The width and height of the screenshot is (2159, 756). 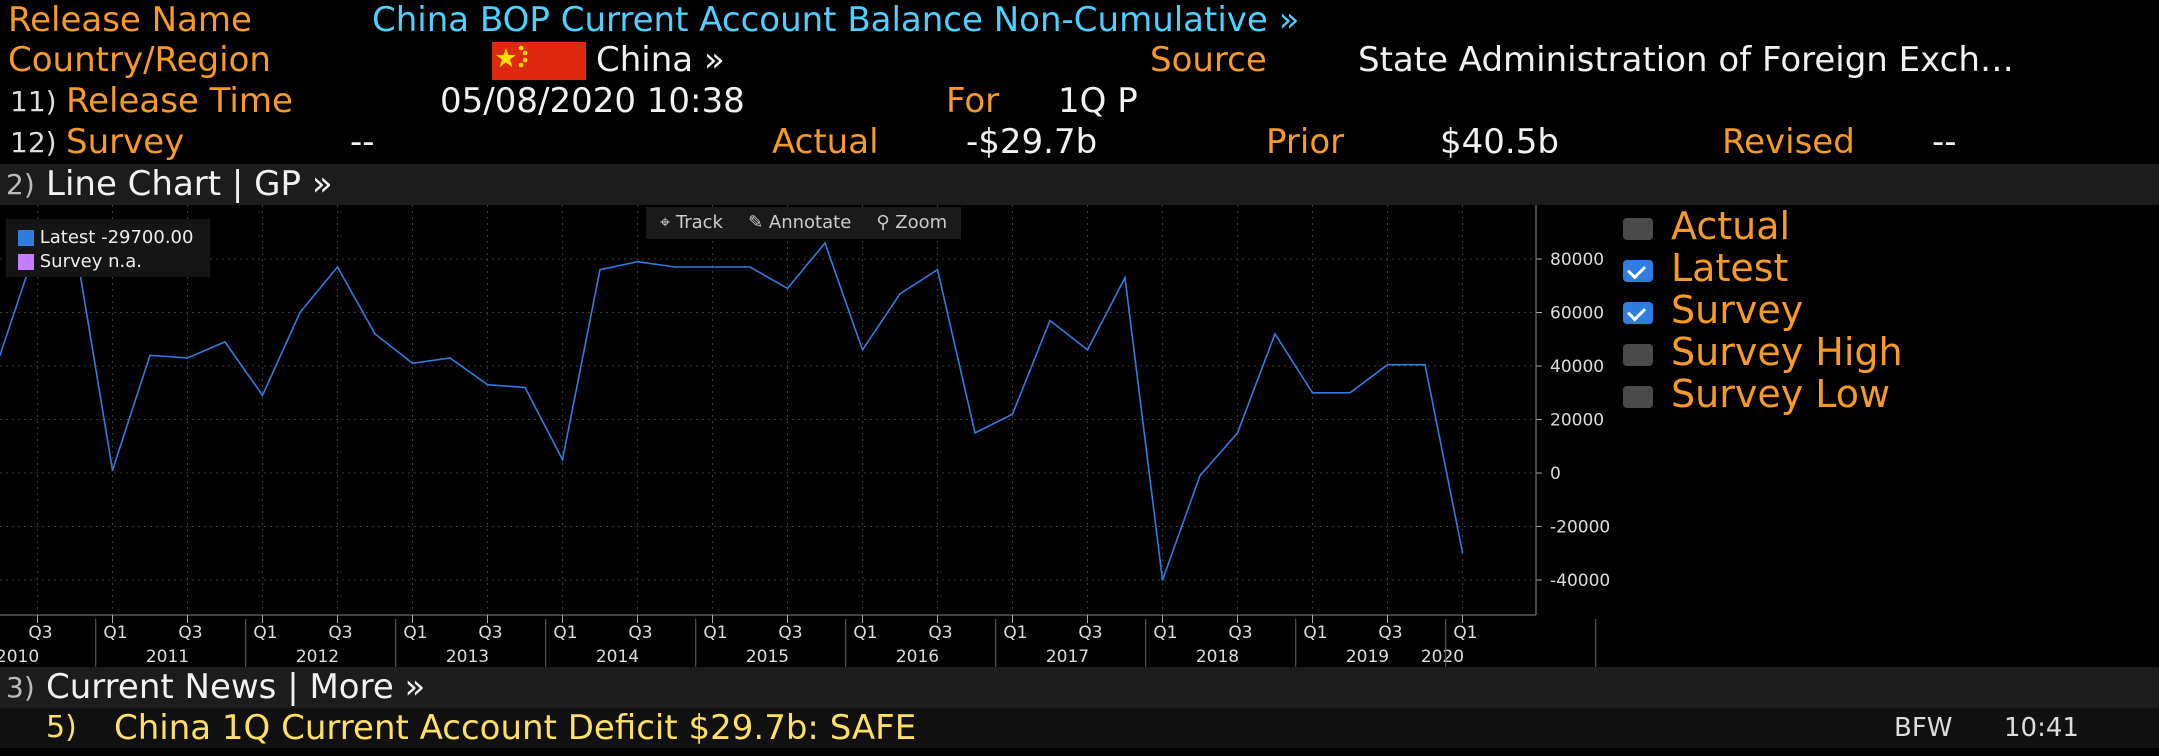 I want to click on zoom-button: ⚲ Zoom, so click(x=911, y=223).